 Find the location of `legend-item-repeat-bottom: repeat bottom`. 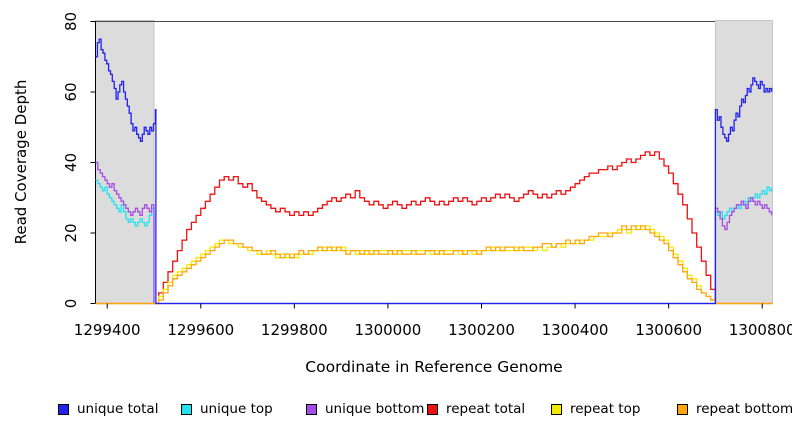

legend-item-repeat-bottom: repeat bottom is located at coordinates (734, 409).